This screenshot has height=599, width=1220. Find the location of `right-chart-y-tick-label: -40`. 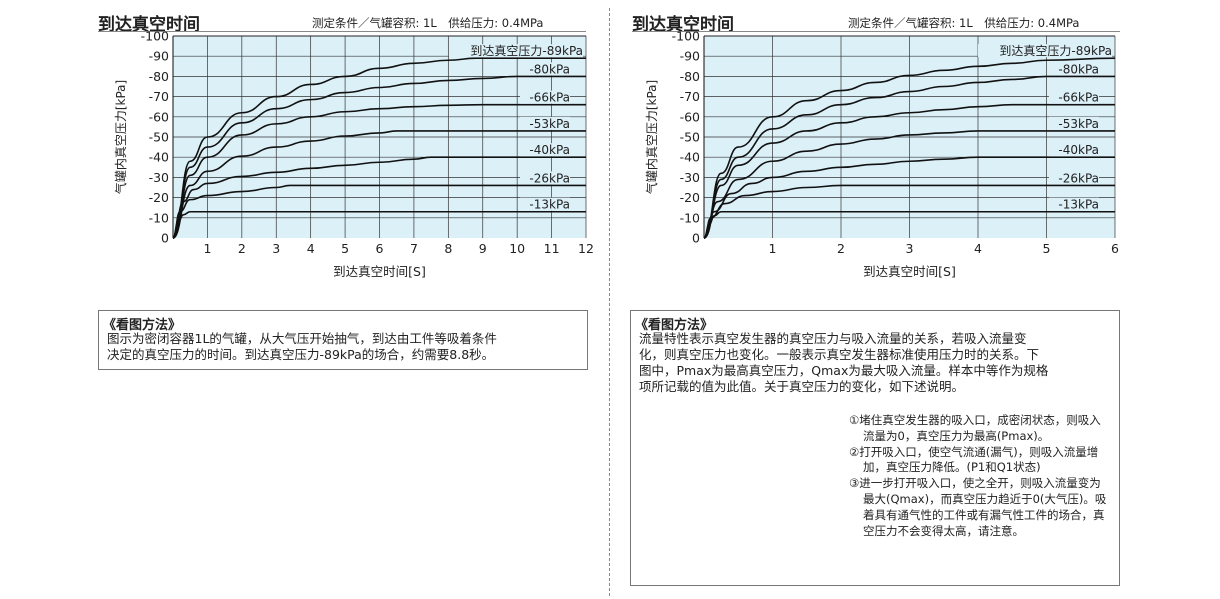

right-chart-y-tick-label: -40 is located at coordinates (690, 157).